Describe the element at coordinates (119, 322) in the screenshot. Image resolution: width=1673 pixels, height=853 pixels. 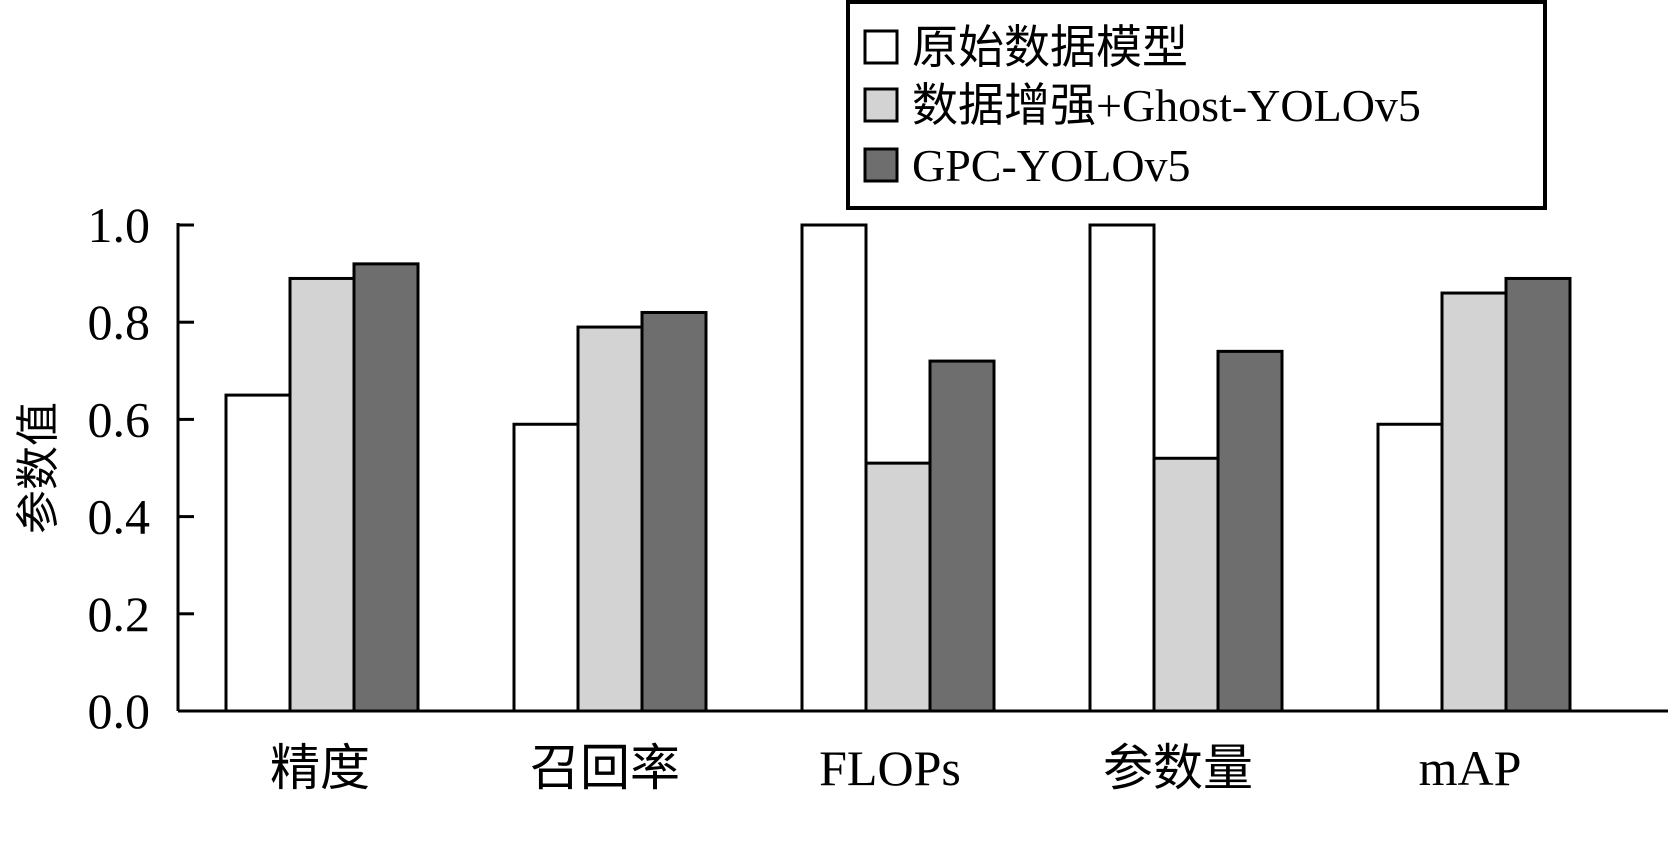
I see `y-tick-label: 0.8` at that location.